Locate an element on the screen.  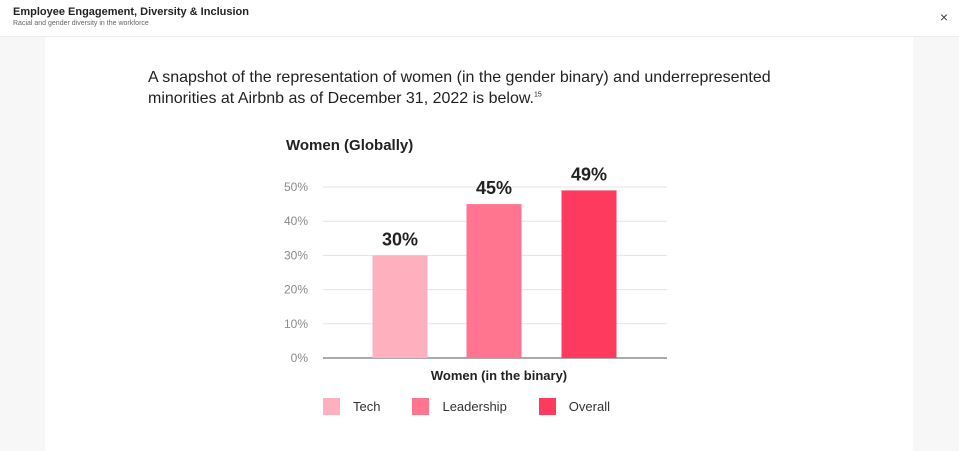
legend-label-leadership: Leadership is located at coordinates (474, 406).